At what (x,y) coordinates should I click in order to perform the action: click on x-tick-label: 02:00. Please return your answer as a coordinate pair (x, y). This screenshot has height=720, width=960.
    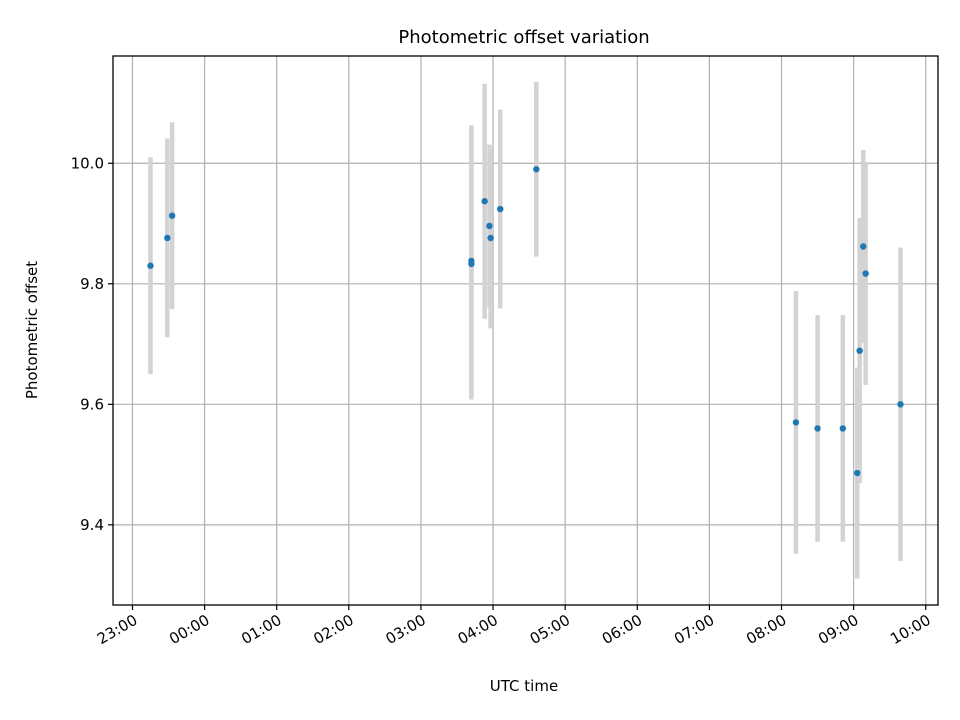
    Looking at the image, I should click on (333, 629).